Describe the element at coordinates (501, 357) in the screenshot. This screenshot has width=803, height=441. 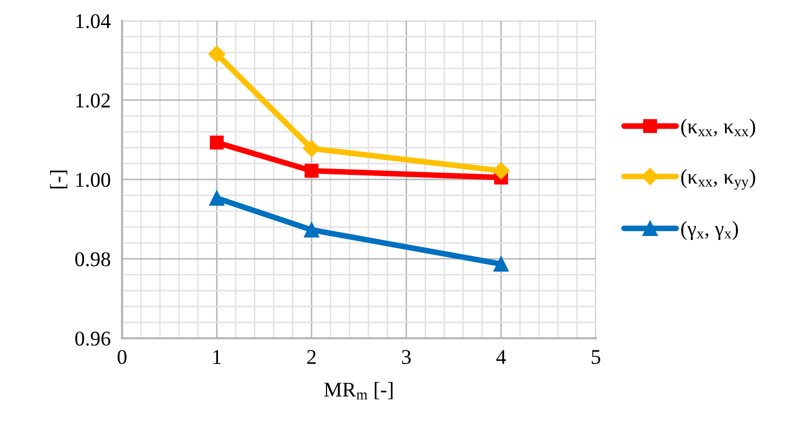
I see `x-tick-label: 4` at that location.